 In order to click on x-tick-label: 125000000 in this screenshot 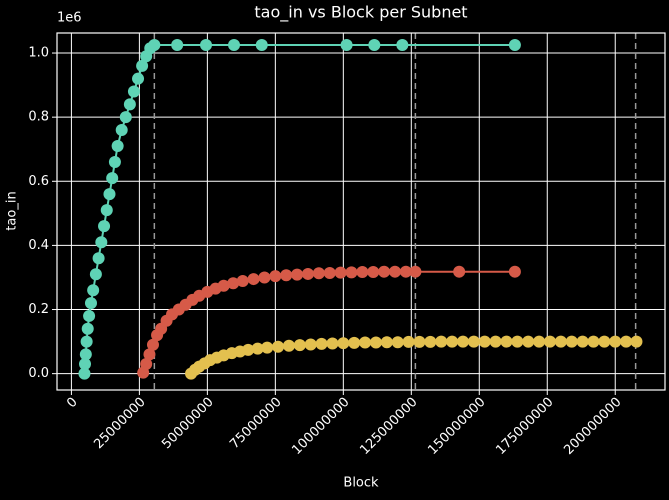, I will do `click(388, 426)`.